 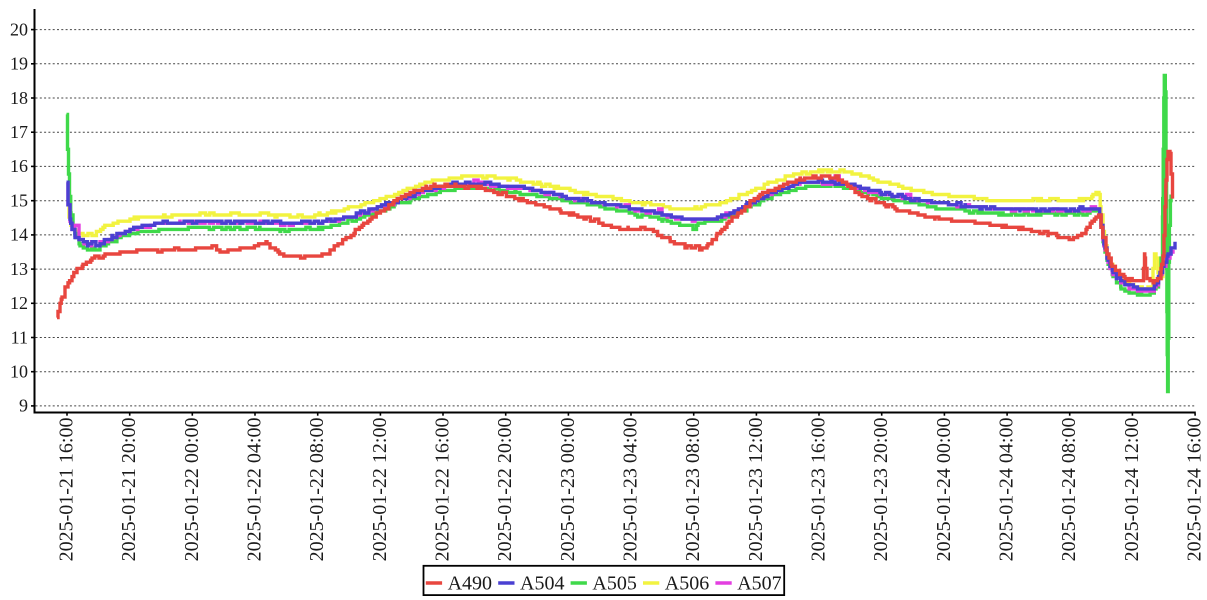 I want to click on svg-text: 20, so click(x=19, y=29).